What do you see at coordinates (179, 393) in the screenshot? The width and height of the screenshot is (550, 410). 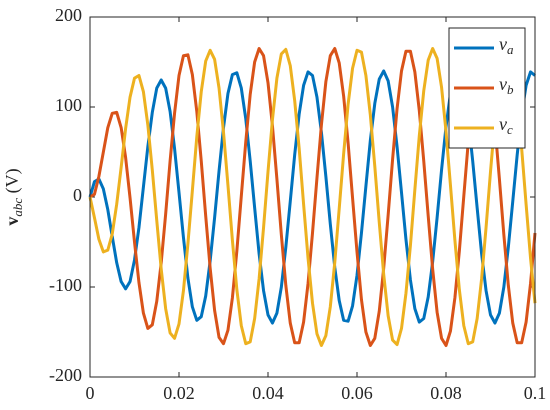 I see `x-tick-label: 0.02` at bounding box center [179, 393].